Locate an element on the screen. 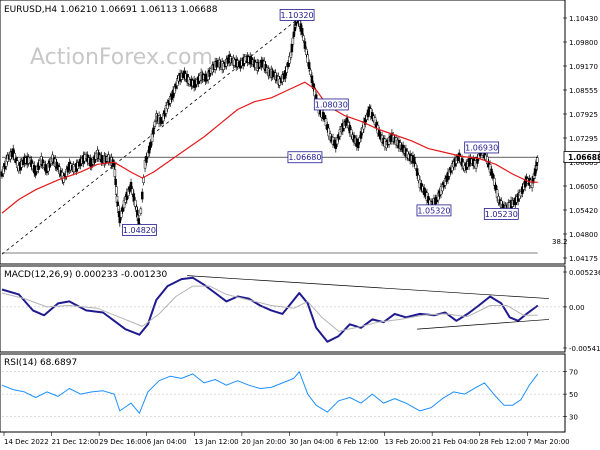  y-tick-label: 1.06050 is located at coordinates (583, 187).